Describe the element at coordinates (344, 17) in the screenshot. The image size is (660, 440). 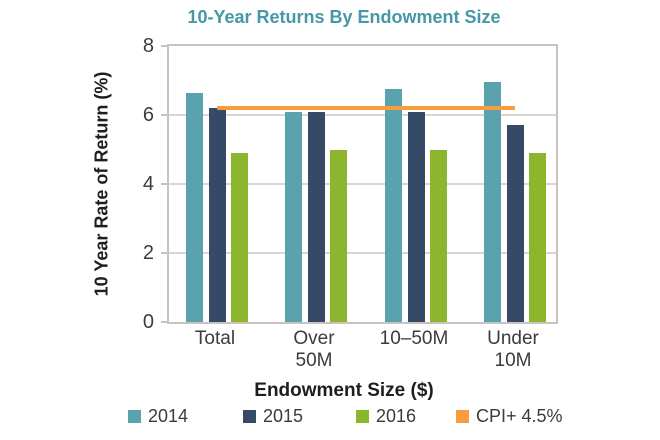
I see `chart-title: 10-Year Returns By Endowment Size` at that location.